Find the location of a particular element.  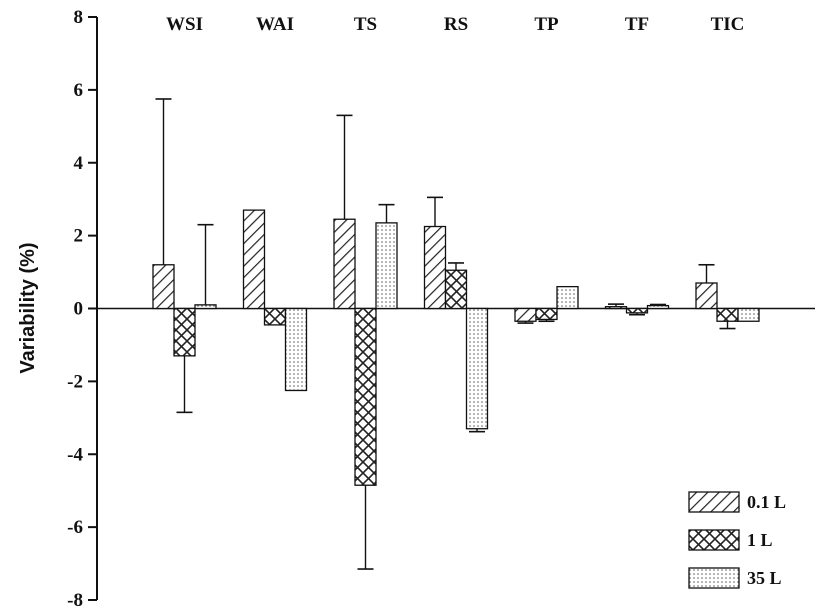

legend-label: 1 L is located at coordinates (760, 540).